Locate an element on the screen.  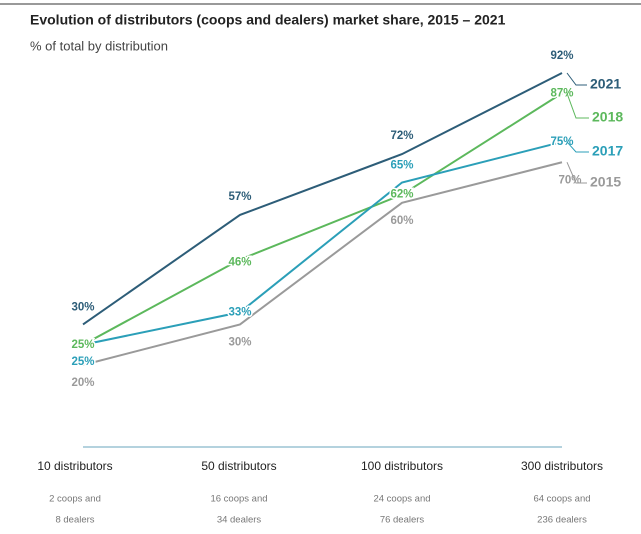
data-label: 75% is located at coordinates (561, 142).